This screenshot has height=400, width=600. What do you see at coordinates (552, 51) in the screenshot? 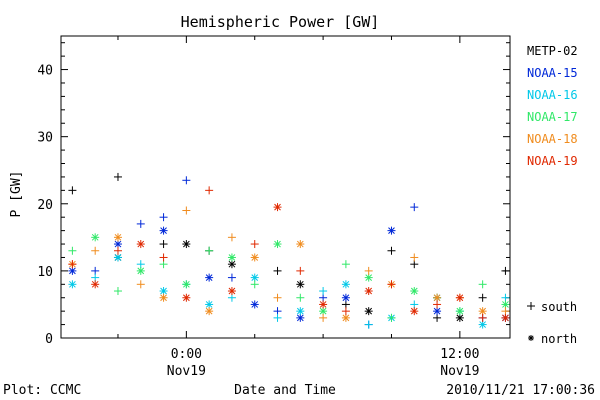
I see `legend-entry: METP-02` at bounding box center [552, 51].